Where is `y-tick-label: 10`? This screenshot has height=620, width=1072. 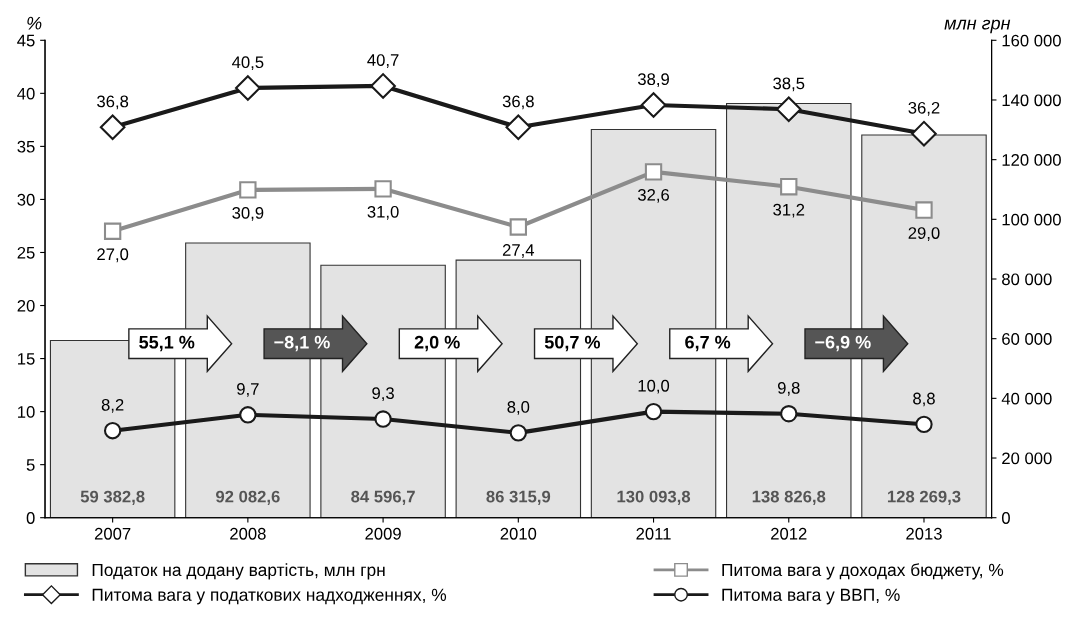 y-tick-label: 10 is located at coordinates (26, 412).